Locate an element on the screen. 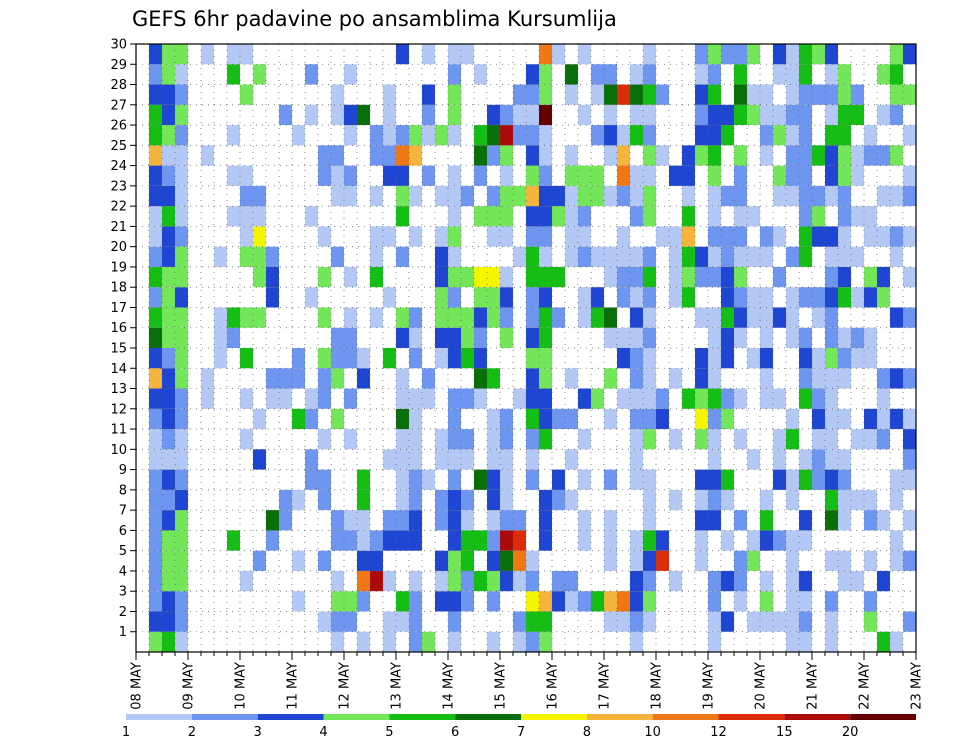 This screenshot has height=742, width=960. y-tick-label: 22 is located at coordinates (118, 207).